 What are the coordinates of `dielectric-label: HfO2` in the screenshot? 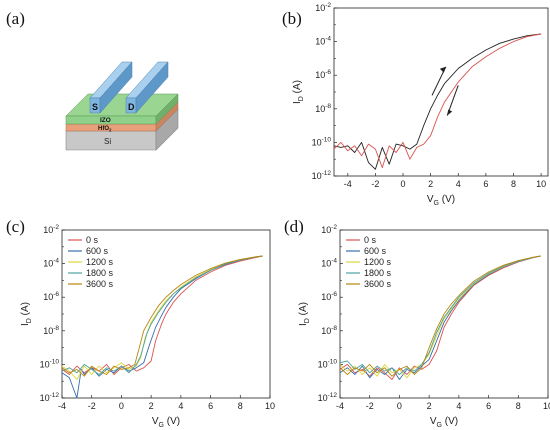 It's located at (105, 129).